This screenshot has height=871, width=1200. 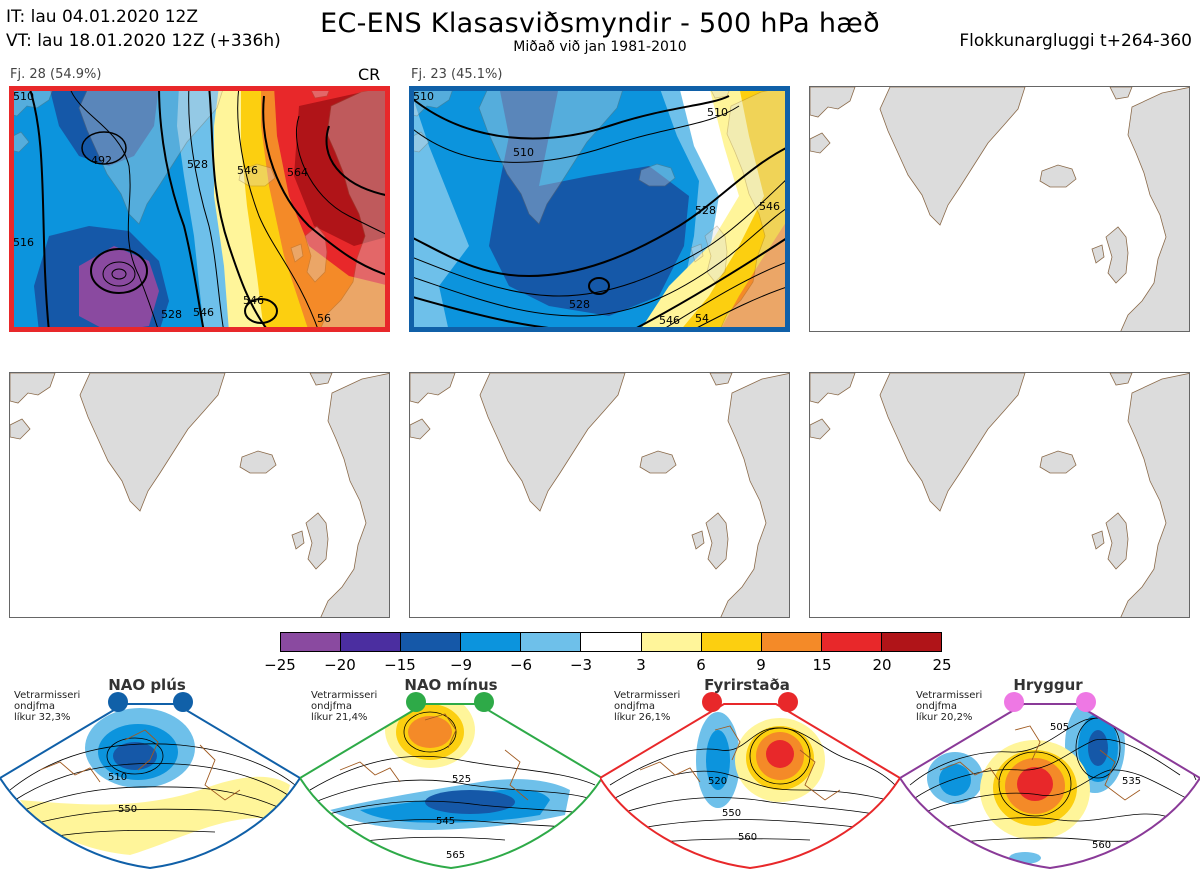 I want to click on colorbar-tick-label: −20, so click(x=340, y=665).